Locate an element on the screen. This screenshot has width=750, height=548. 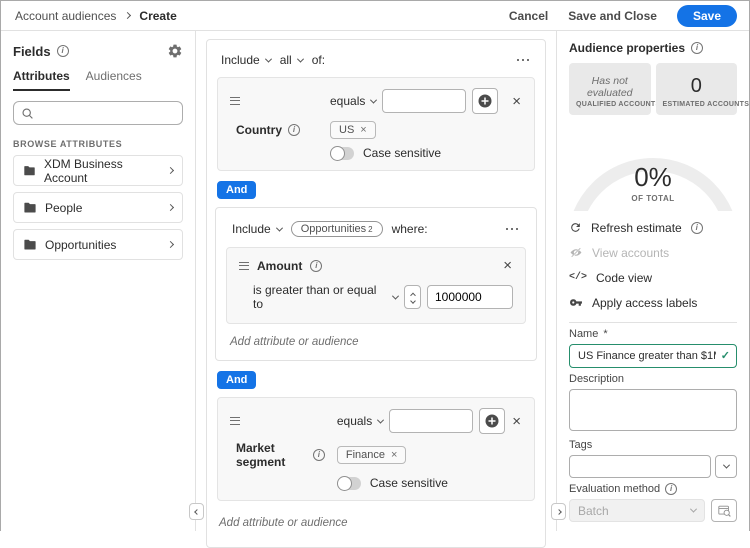
entity-pill: Opportunities 2 is located at coordinates (336, 229).